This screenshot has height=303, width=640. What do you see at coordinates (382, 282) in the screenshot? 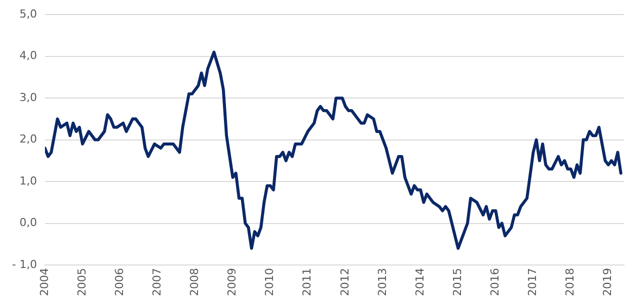
I see `x-tick-label: 2013` at bounding box center [382, 282].